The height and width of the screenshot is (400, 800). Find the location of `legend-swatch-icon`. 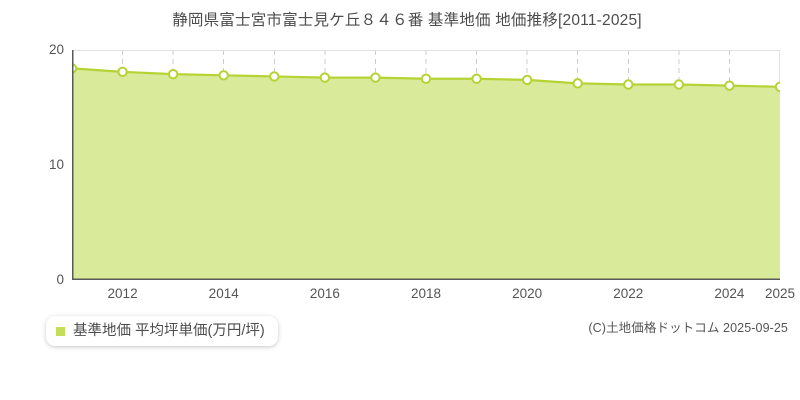

legend-swatch-icon is located at coordinates (60, 331).